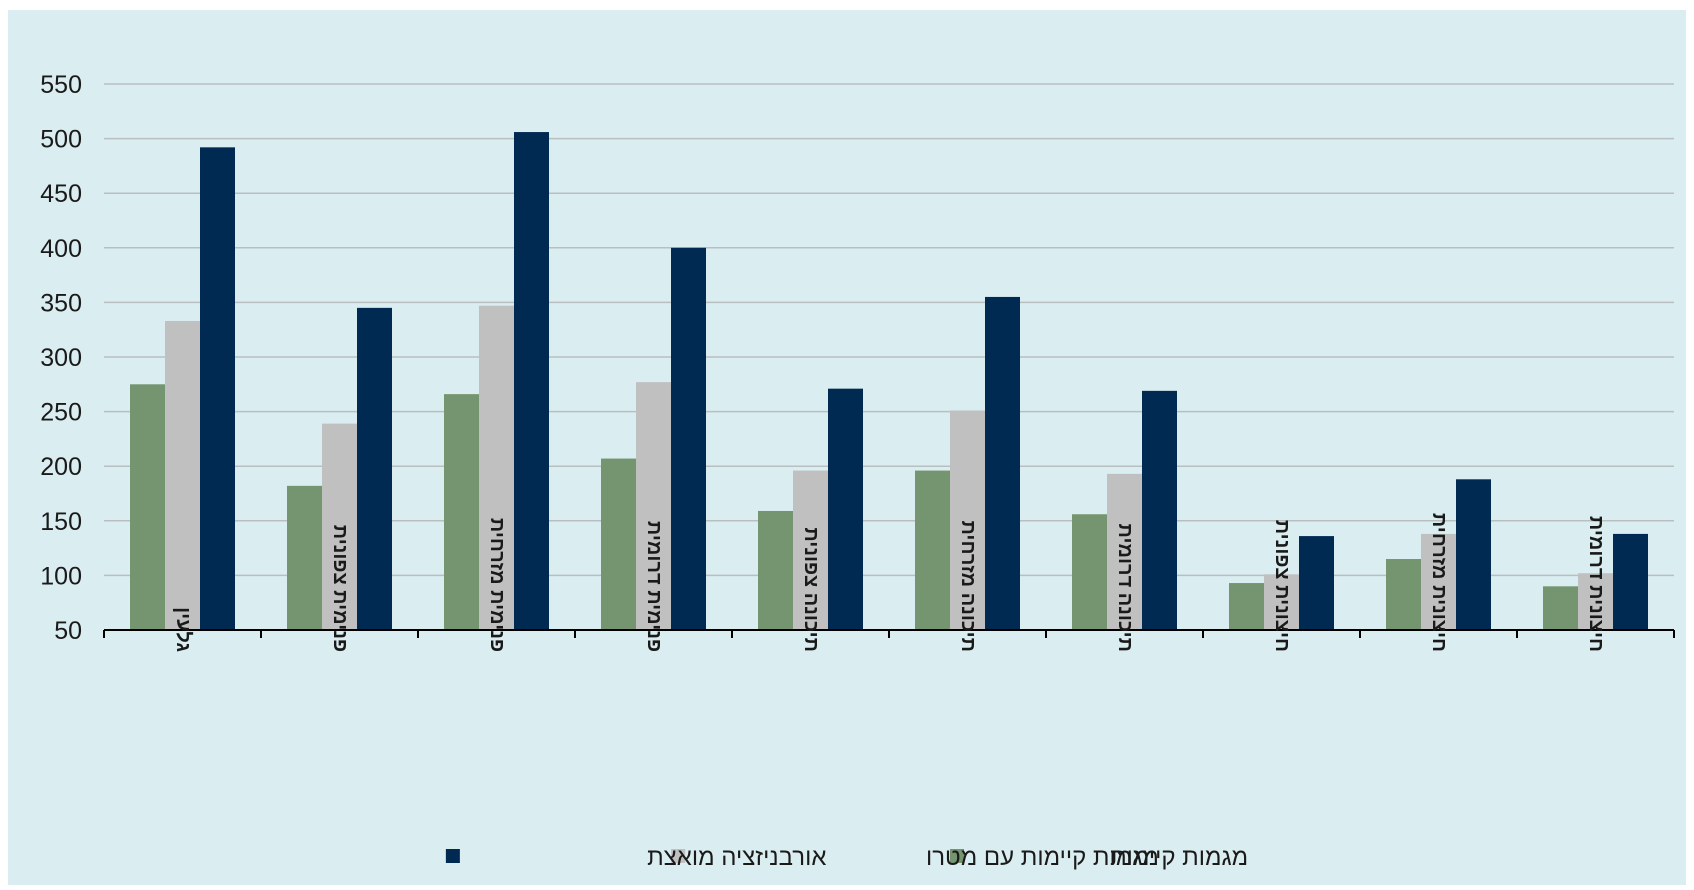 The image size is (1694, 890). What do you see at coordinates (340, 588) in the screenshot?
I see `x-tick-label: פנימית צפונית` at bounding box center [340, 588].